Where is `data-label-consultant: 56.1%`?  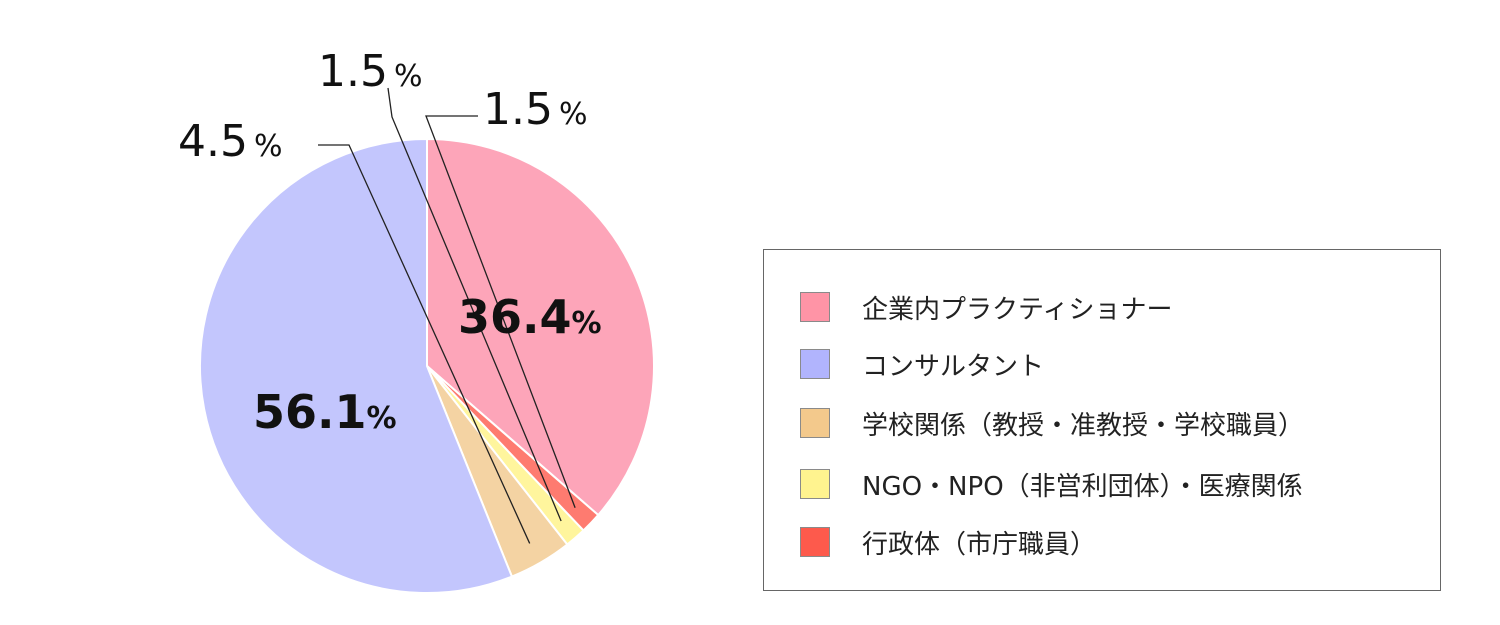
data-label-consultant: 56.1% is located at coordinates (325, 412).